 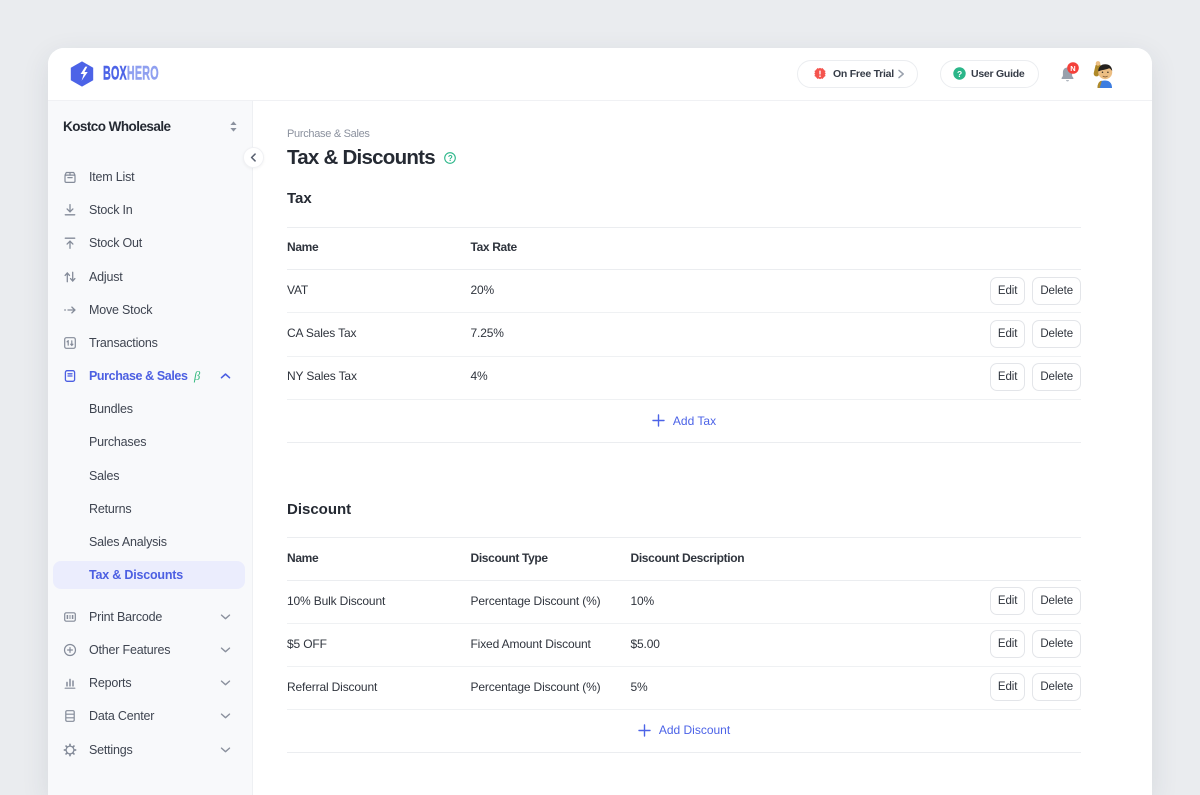 I want to click on svg-text: BOXHERO, so click(x=131, y=74).